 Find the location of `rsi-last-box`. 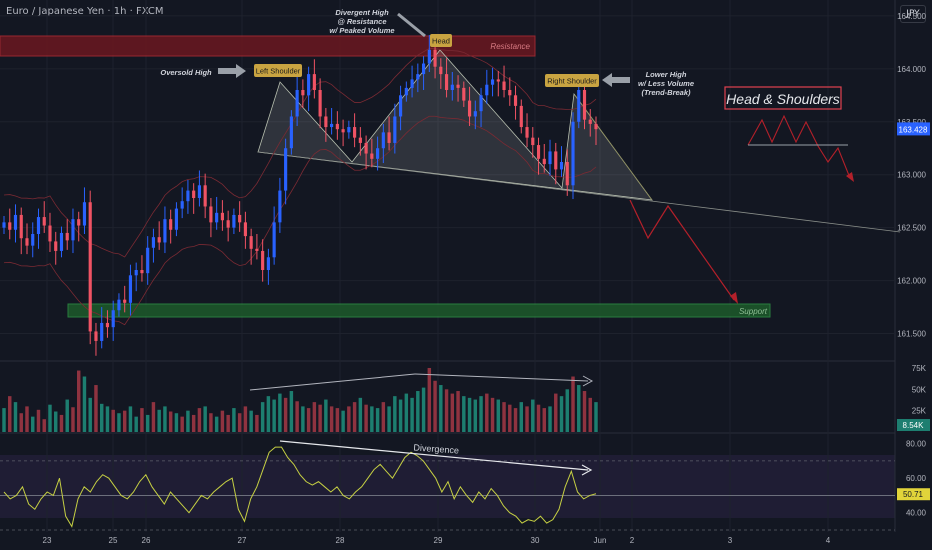

rsi-last-box is located at coordinates (913, 494).